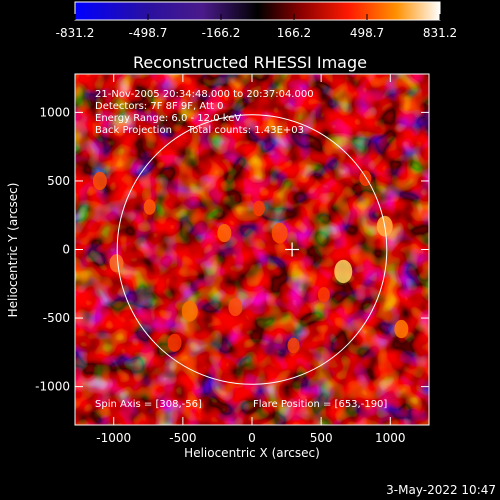 This screenshot has width=500, height=500. Describe the element at coordinates (66, 250) in the screenshot. I see `y-tick-label: 0` at that location.